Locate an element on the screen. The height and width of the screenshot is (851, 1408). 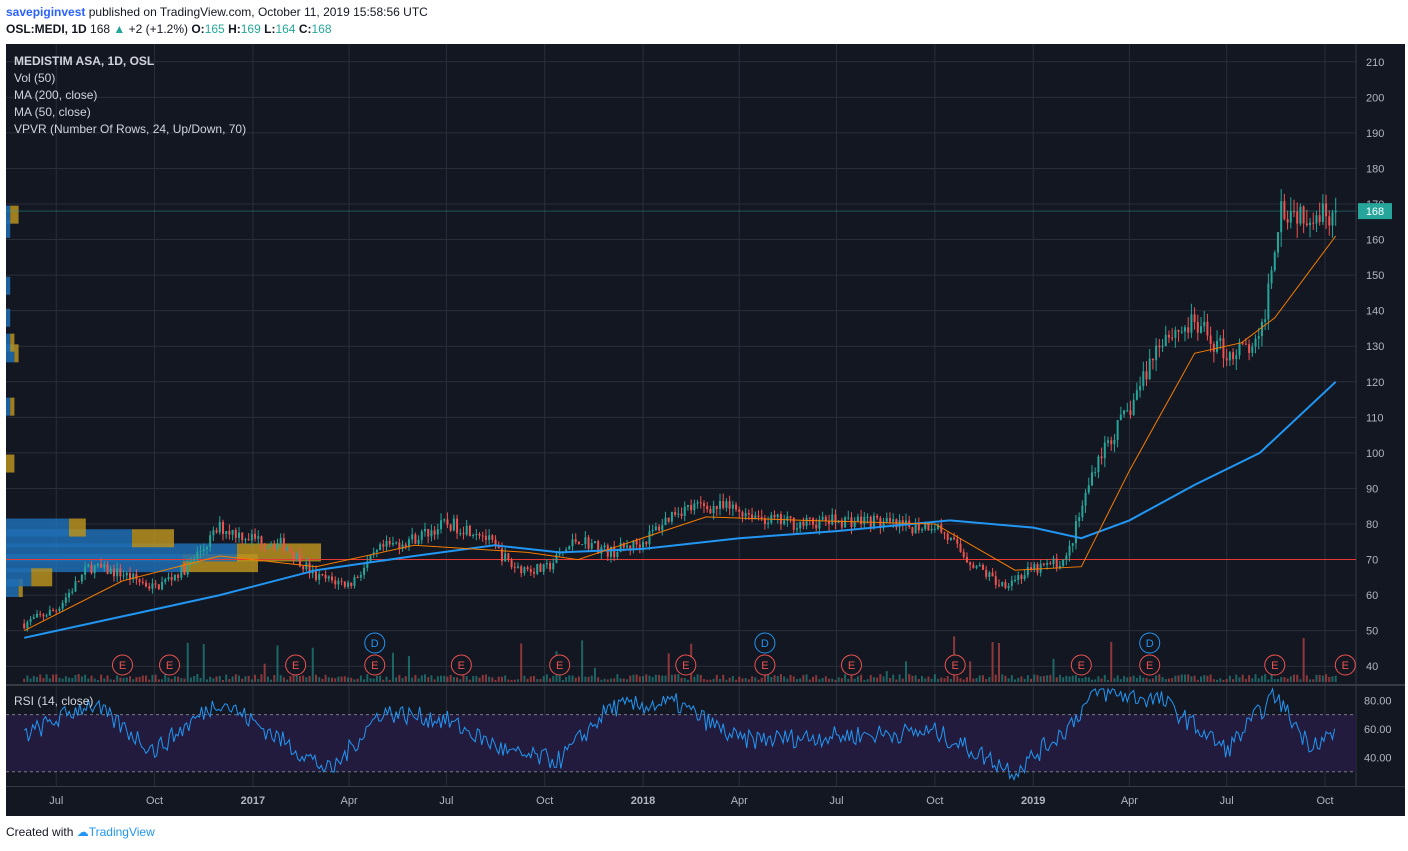
price-tick-label: 100 is located at coordinates (1375, 454).